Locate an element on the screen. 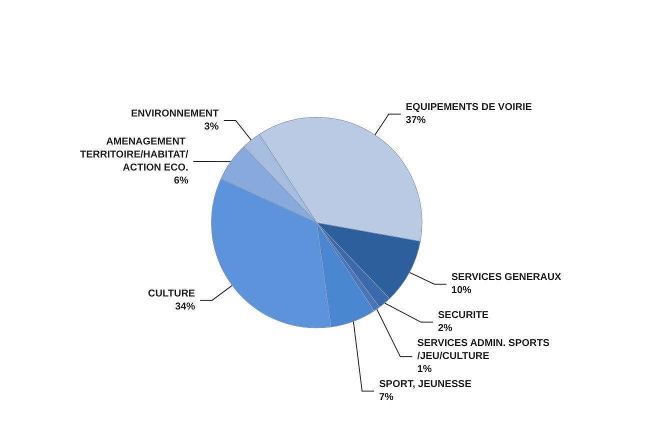 This screenshot has height=421, width=646. slice-label: SERVICES ADMIN. SPORTS/JEU/CULTURE is located at coordinates (483, 350).